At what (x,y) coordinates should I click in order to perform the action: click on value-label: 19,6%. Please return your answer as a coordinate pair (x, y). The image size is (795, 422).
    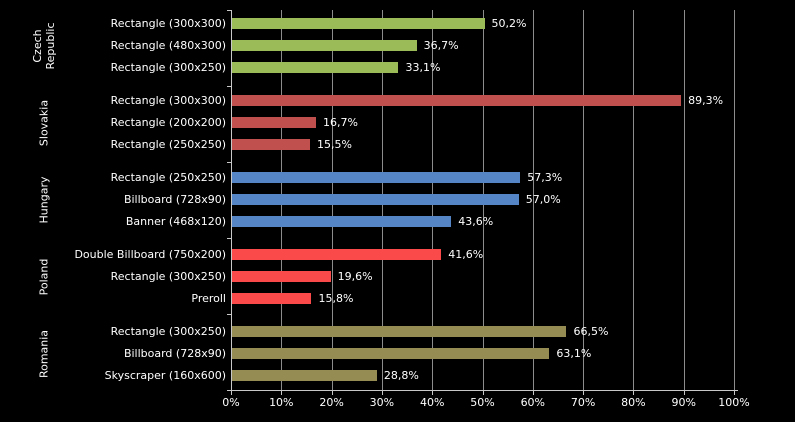
    Looking at the image, I should click on (355, 276).